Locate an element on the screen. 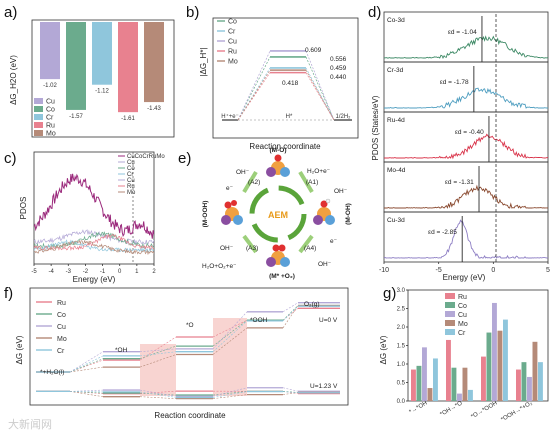 The height and width of the screenshot is (434, 554). x-tick-label: -2 is located at coordinates (86, 272).